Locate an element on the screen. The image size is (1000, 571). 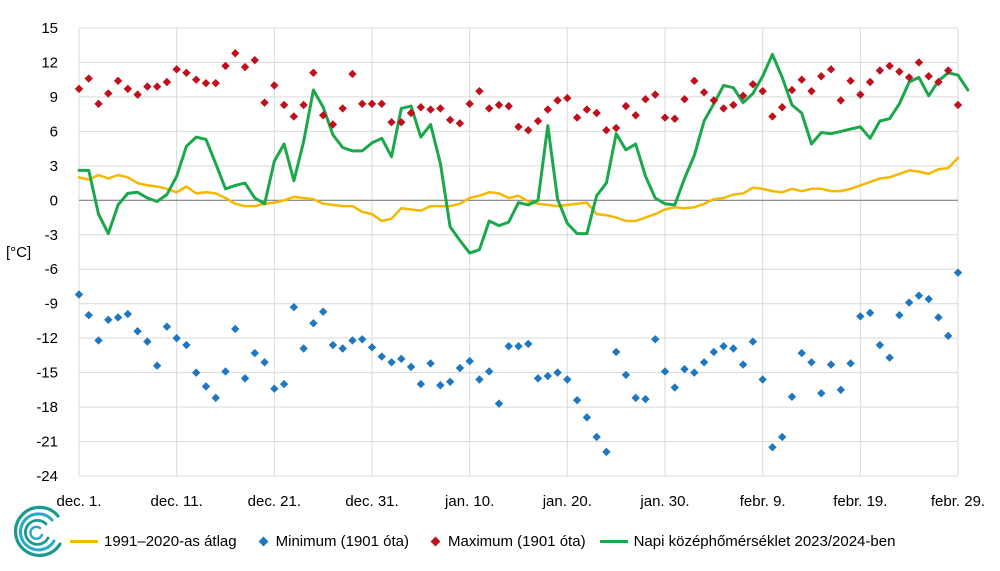
y-tick-label: 12 is located at coordinates (49, 62).